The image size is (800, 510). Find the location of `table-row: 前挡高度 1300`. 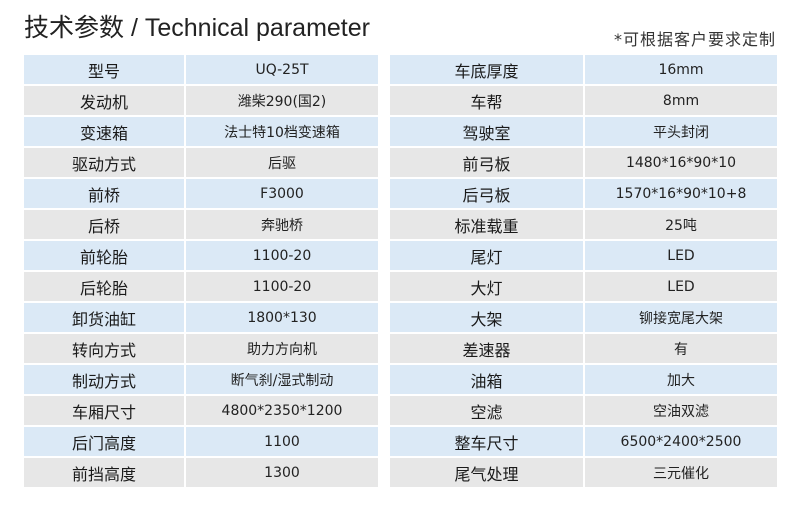

table-row: 前挡高度 1300 is located at coordinates (201, 473).